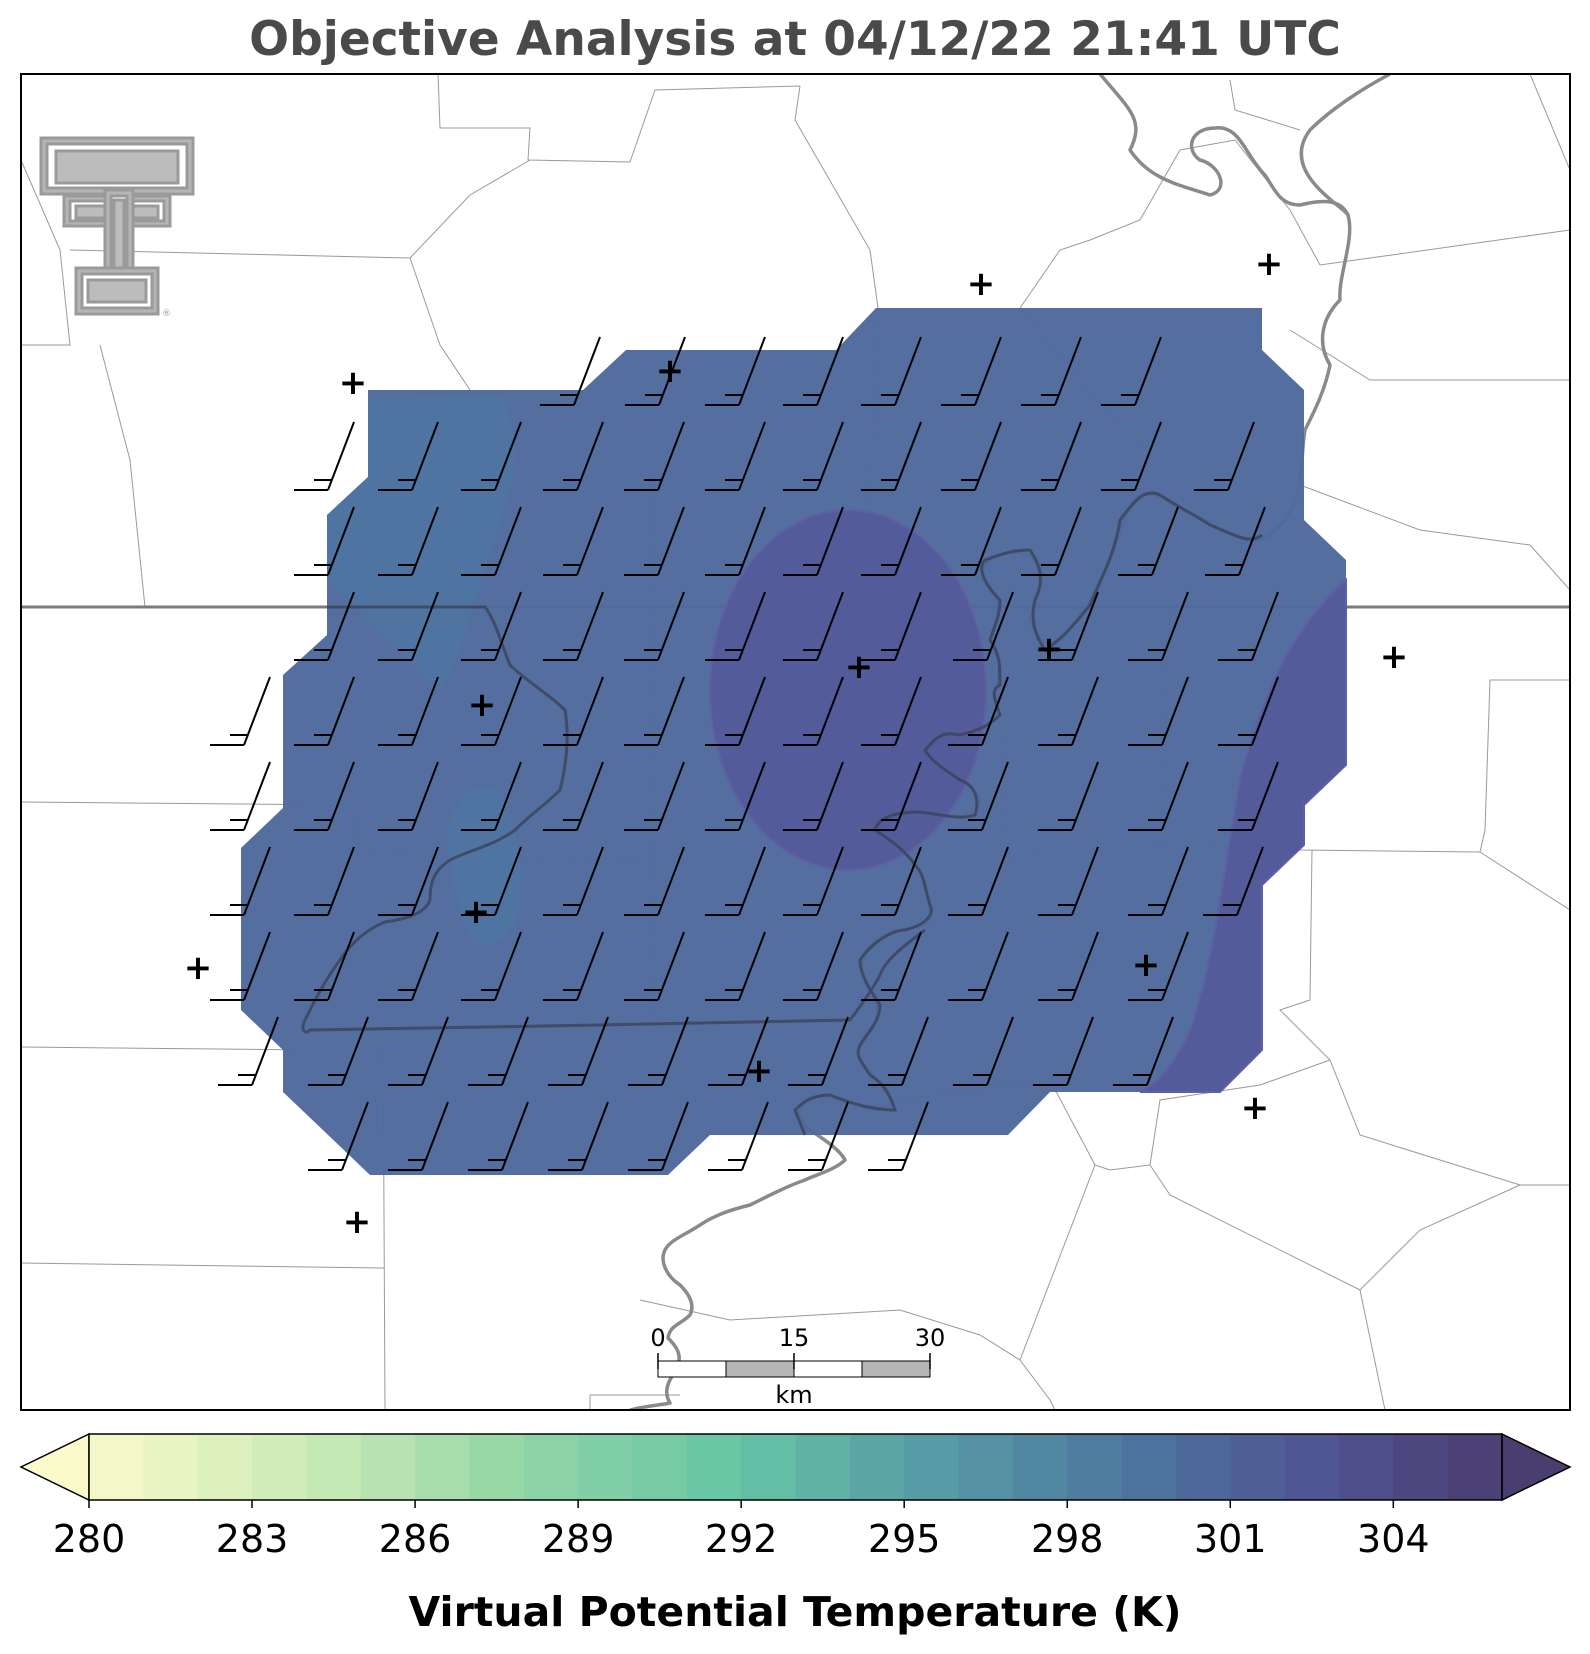 The height and width of the screenshot is (1654, 1590). I want to click on colorbar-swatches, so click(795, 1467).